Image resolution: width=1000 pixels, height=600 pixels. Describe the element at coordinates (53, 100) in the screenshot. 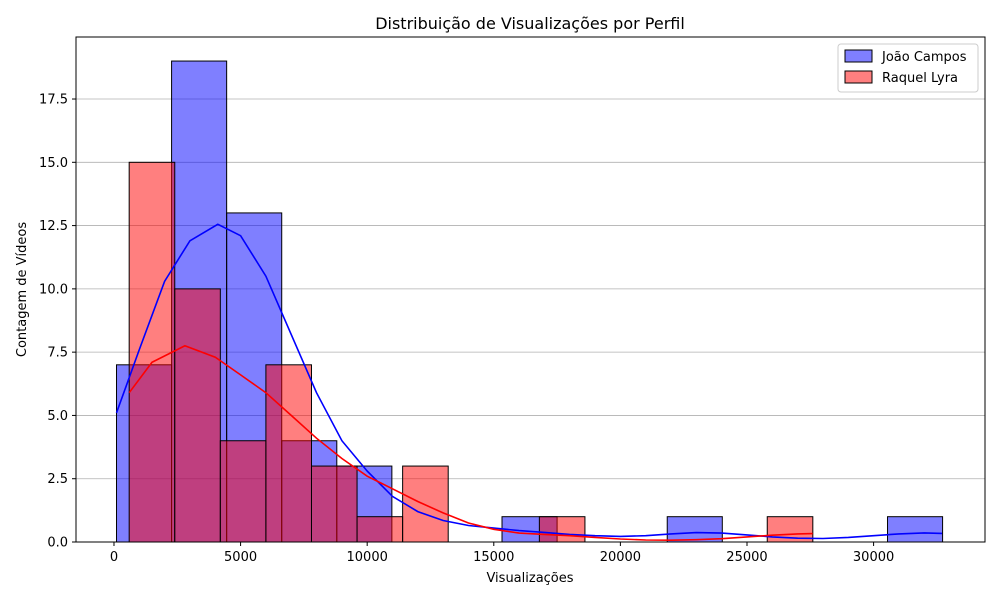

I see `y-tick-label: 17.5` at that location.